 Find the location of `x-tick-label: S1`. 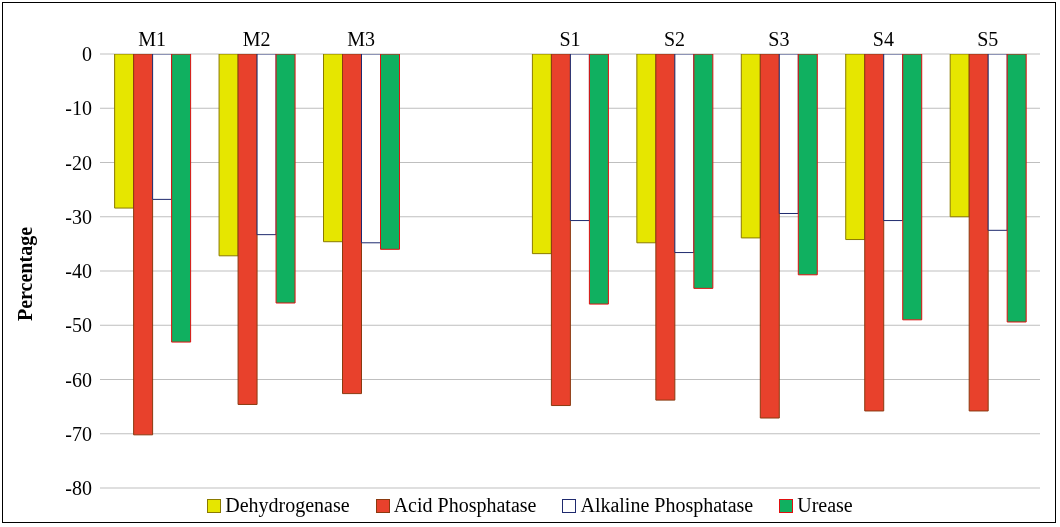

x-tick-label: S1 is located at coordinates (570, 39).